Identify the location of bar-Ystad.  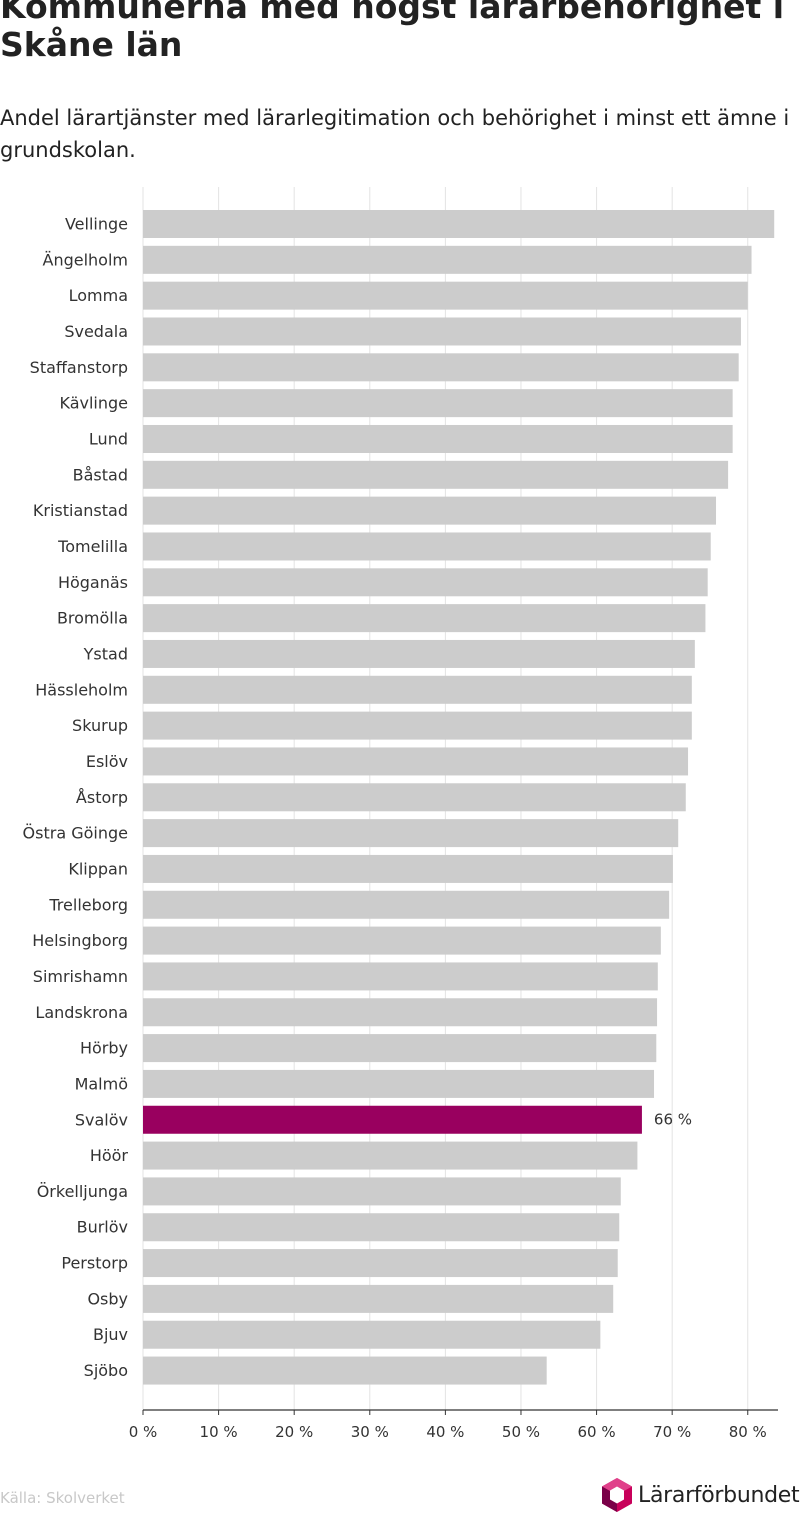
(419, 653).